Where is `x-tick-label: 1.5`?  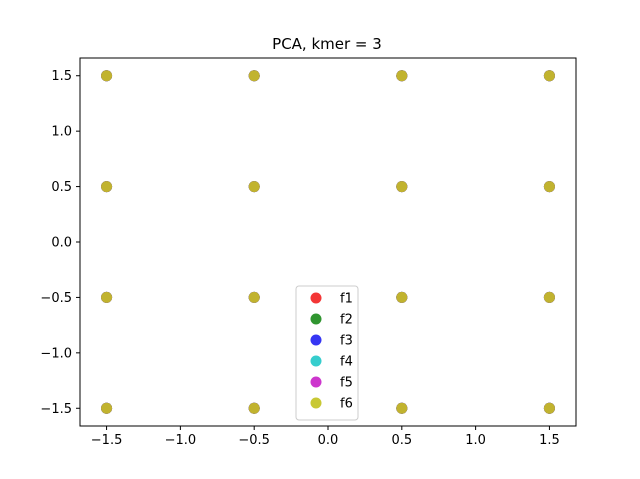
x-tick-label: 1.5 is located at coordinates (549, 440).